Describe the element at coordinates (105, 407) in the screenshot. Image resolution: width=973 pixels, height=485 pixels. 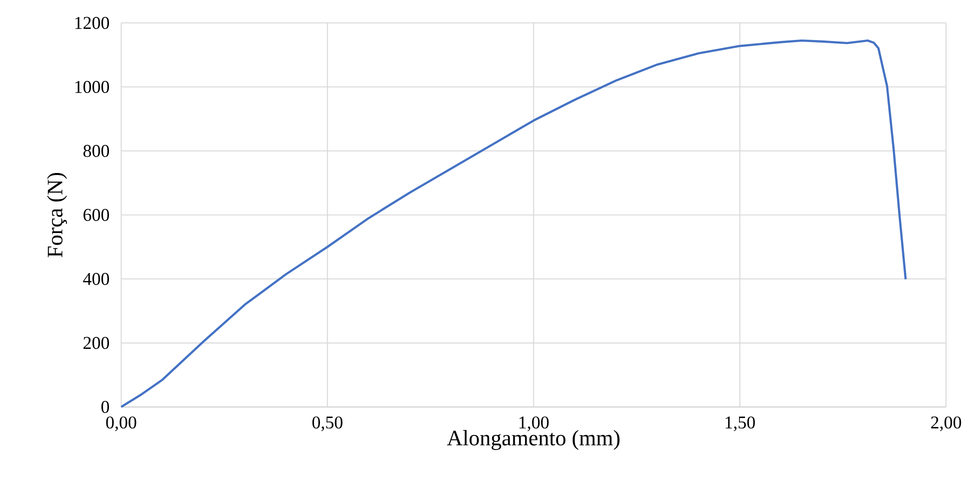
I see `y-tick-label: 0` at that location.